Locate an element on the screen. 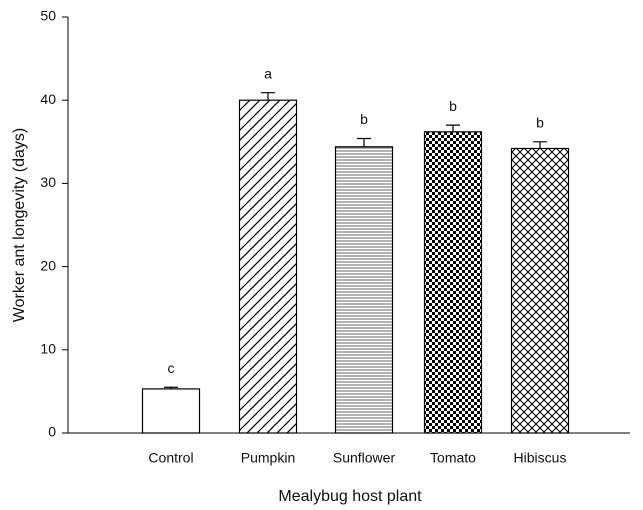 The width and height of the screenshot is (643, 510). y-tick-label: 40 is located at coordinates (48, 99).